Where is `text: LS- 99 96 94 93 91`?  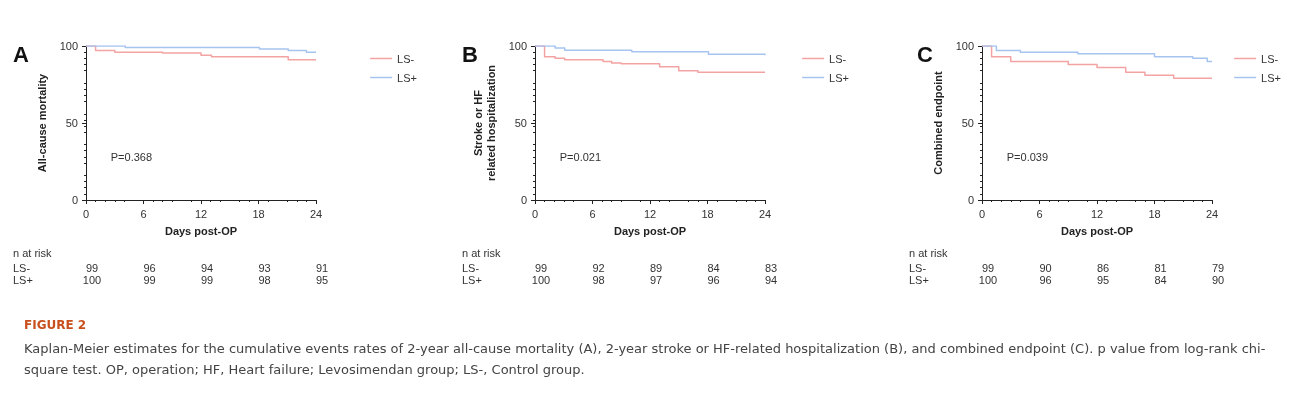
text: LS- 99 96 94 93 91 is located at coordinates (171, 268).